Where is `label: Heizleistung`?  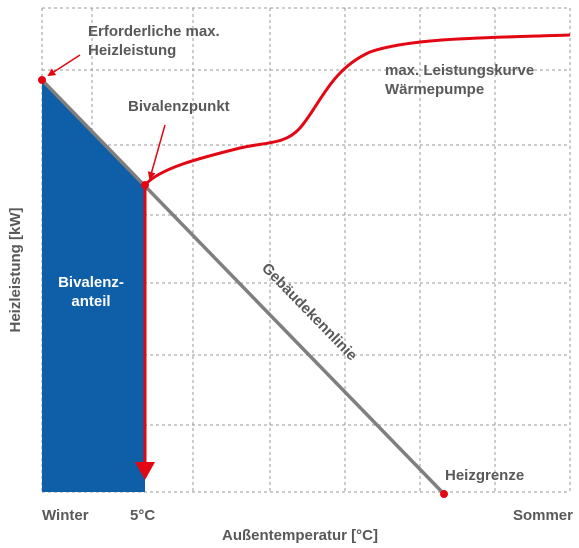 label: Heizleistung is located at coordinates (132, 50).